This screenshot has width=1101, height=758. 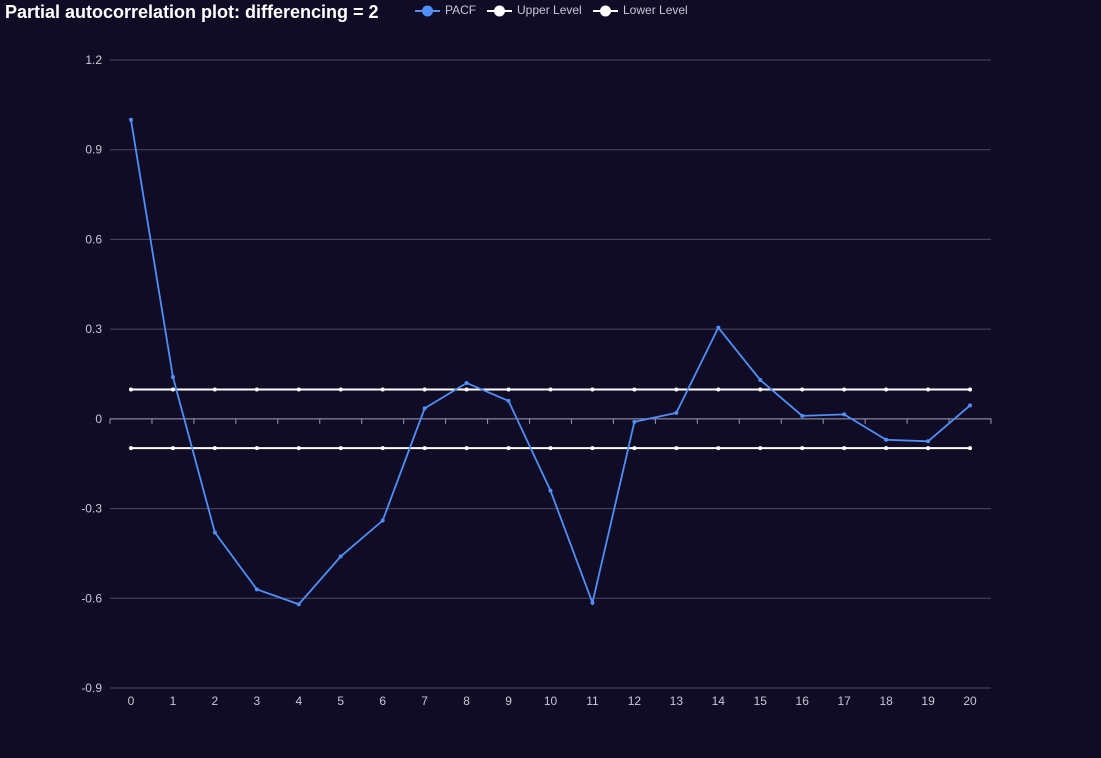 What do you see at coordinates (508, 701) in the screenshot?
I see `x-tick-label: 9` at bounding box center [508, 701].